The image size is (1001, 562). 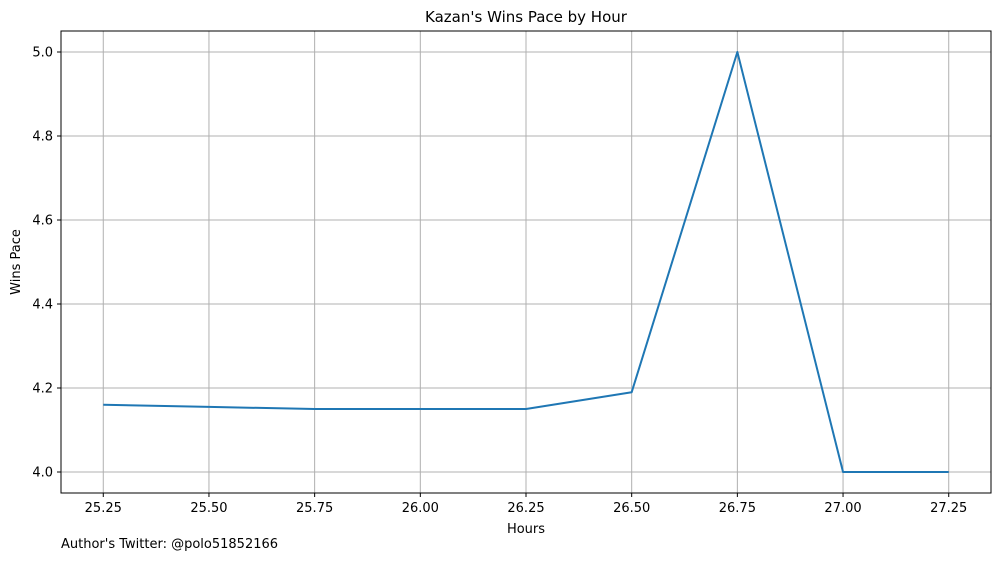 What do you see at coordinates (42, 305) in the screenshot?
I see `y-tick-label: 4.4` at bounding box center [42, 305].